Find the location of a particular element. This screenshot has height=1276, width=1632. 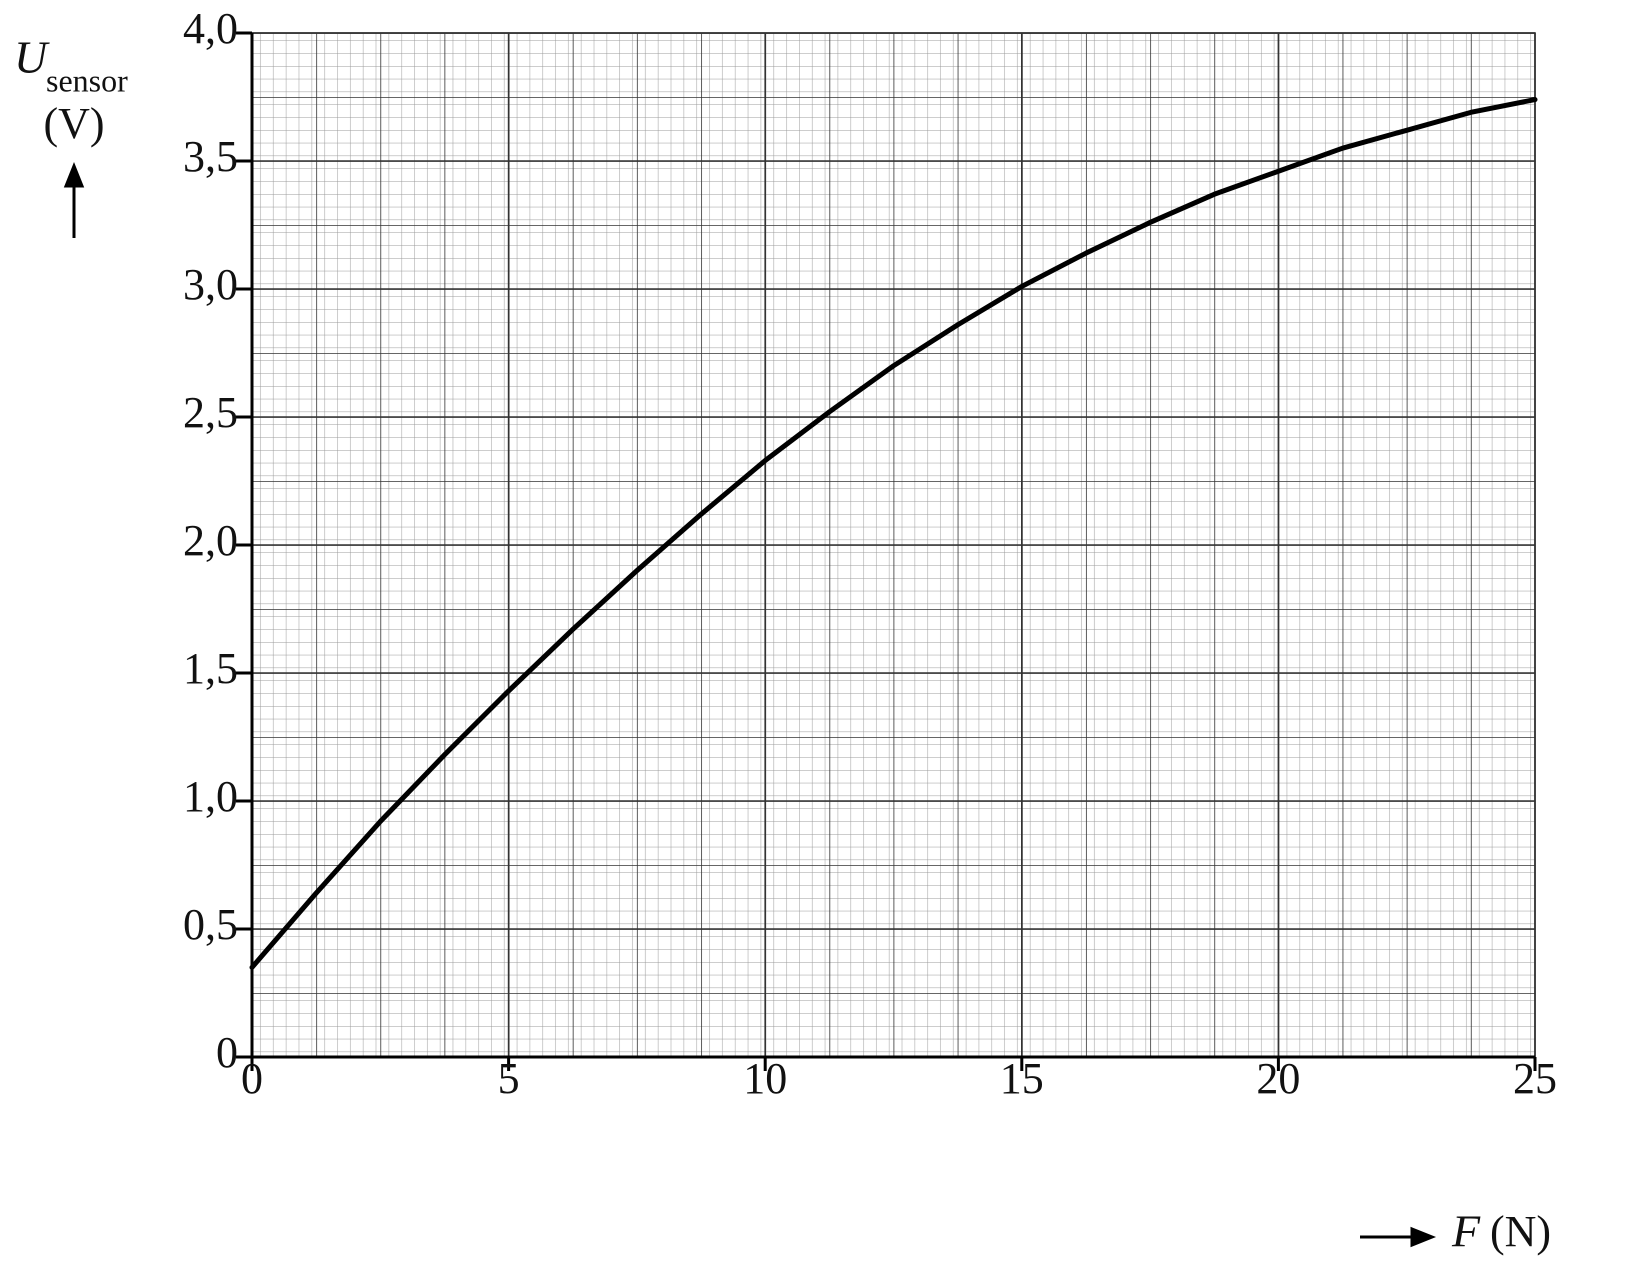

y-tick-label: 1,0 is located at coordinates (210, 796).